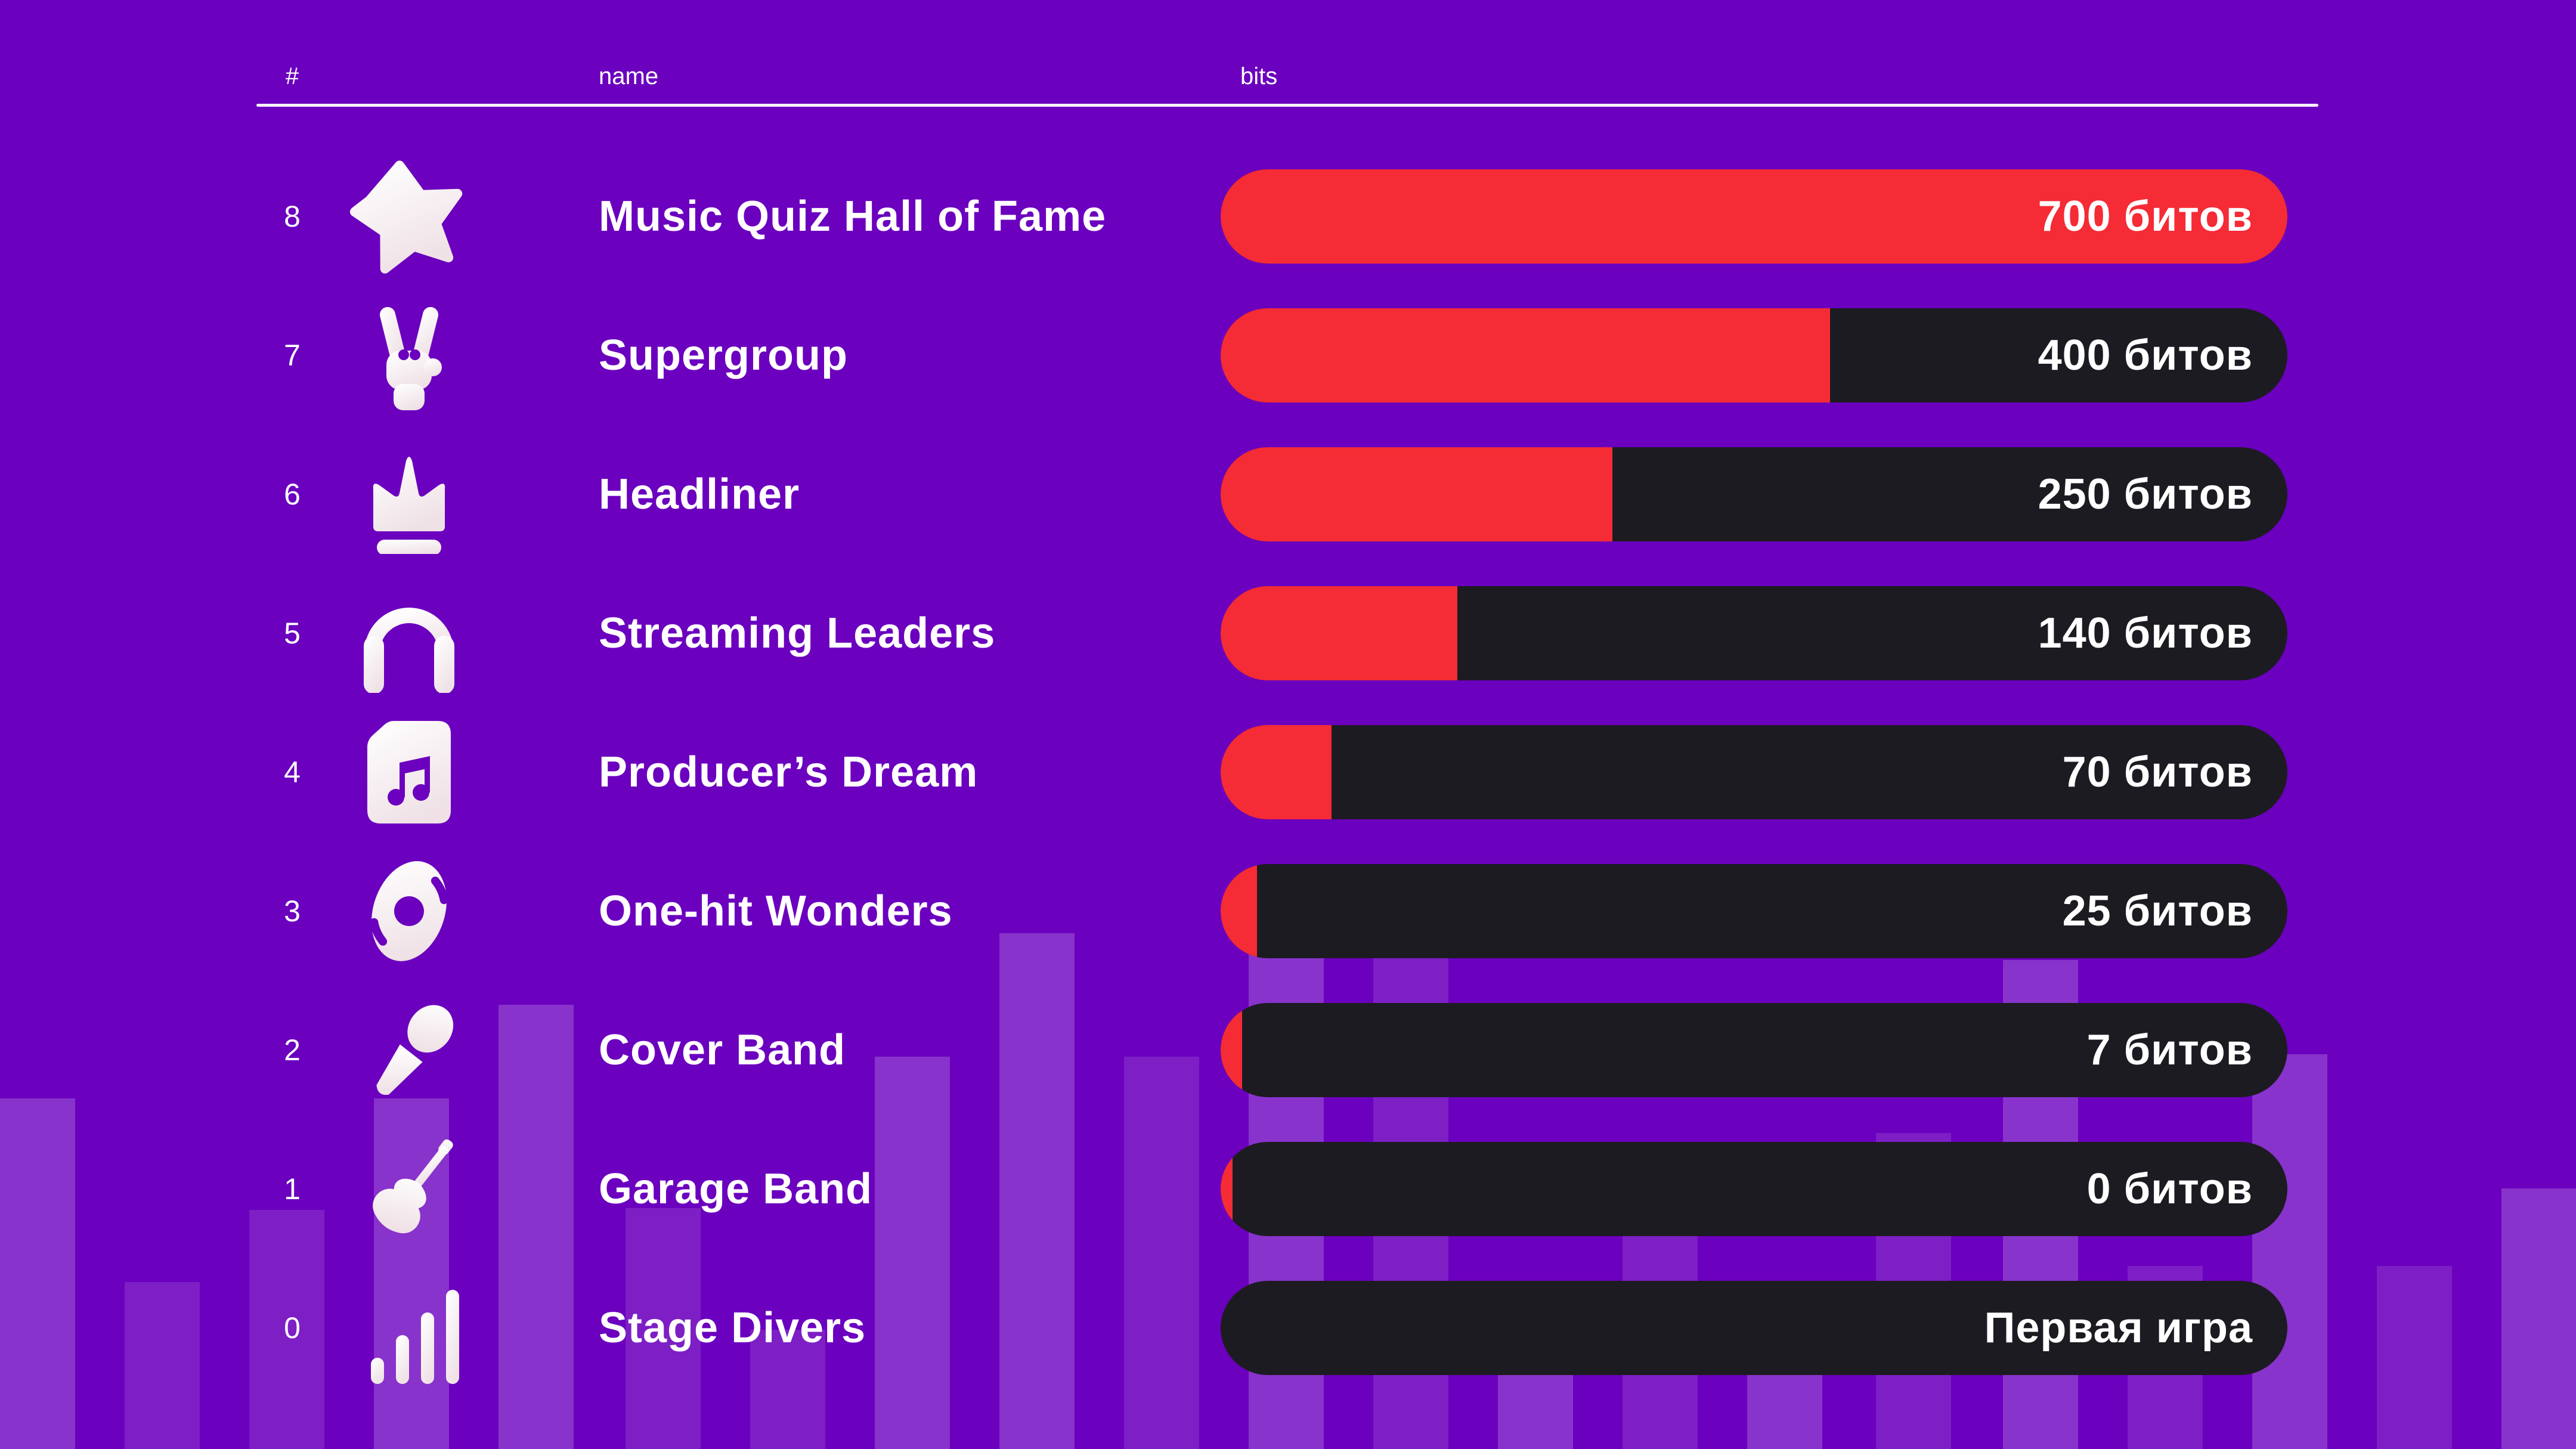  I want to click on level-name: Streaming Leaders, so click(797, 633).